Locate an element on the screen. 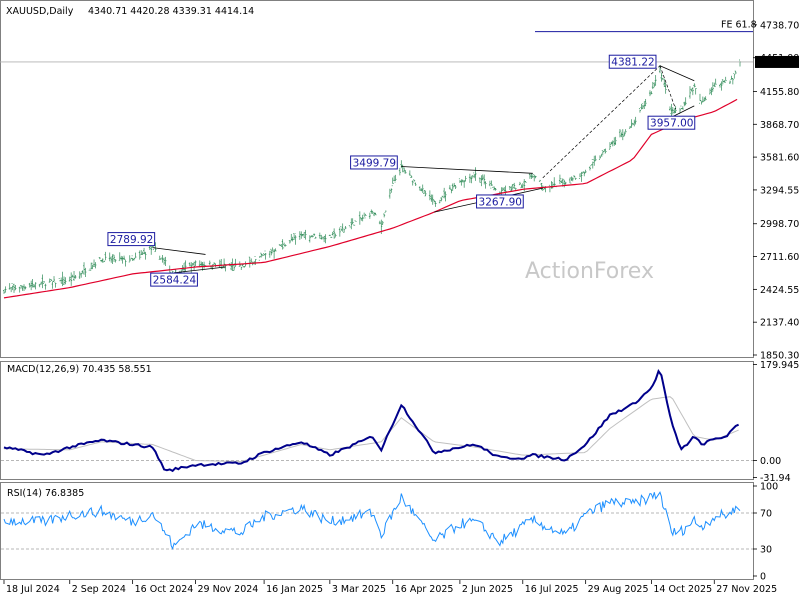 Image resolution: width=800 pixels, height=600 pixels. macd-axis-label: -31.94 is located at coordinates (775, 478).